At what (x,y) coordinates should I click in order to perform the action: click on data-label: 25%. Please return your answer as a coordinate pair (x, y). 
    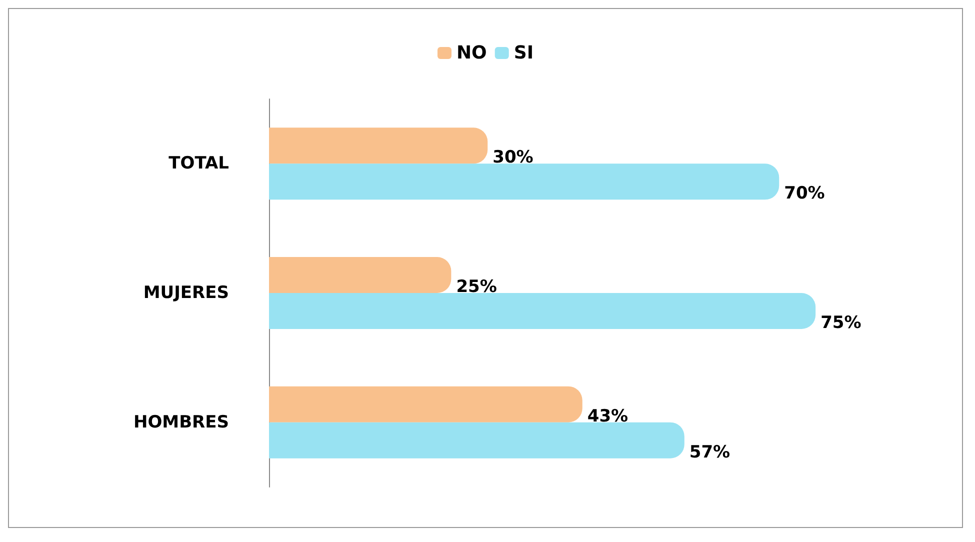
    Looking at the image, I should click on (476, 287).